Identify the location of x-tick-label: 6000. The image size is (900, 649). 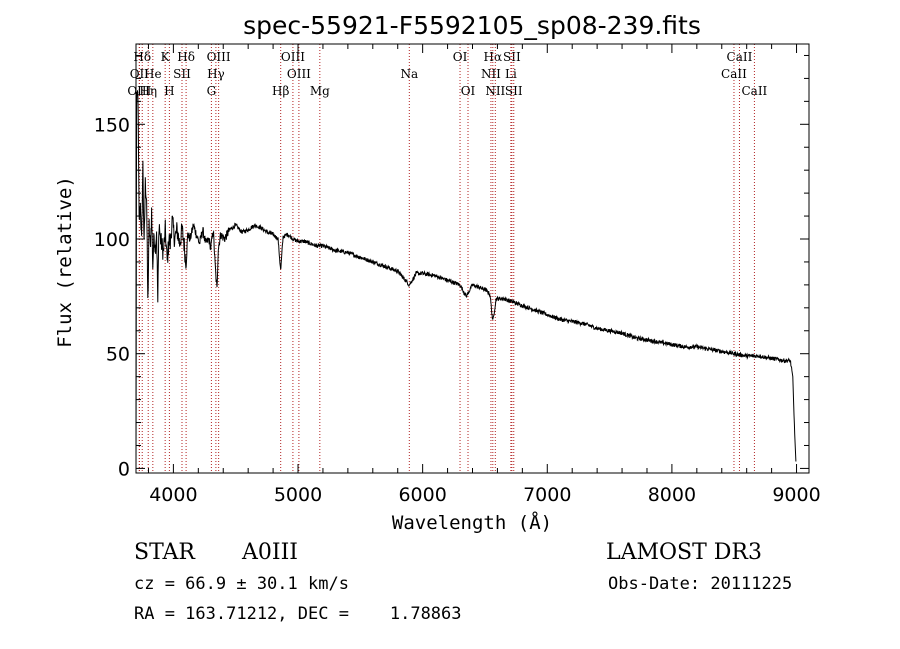
(422, 495).